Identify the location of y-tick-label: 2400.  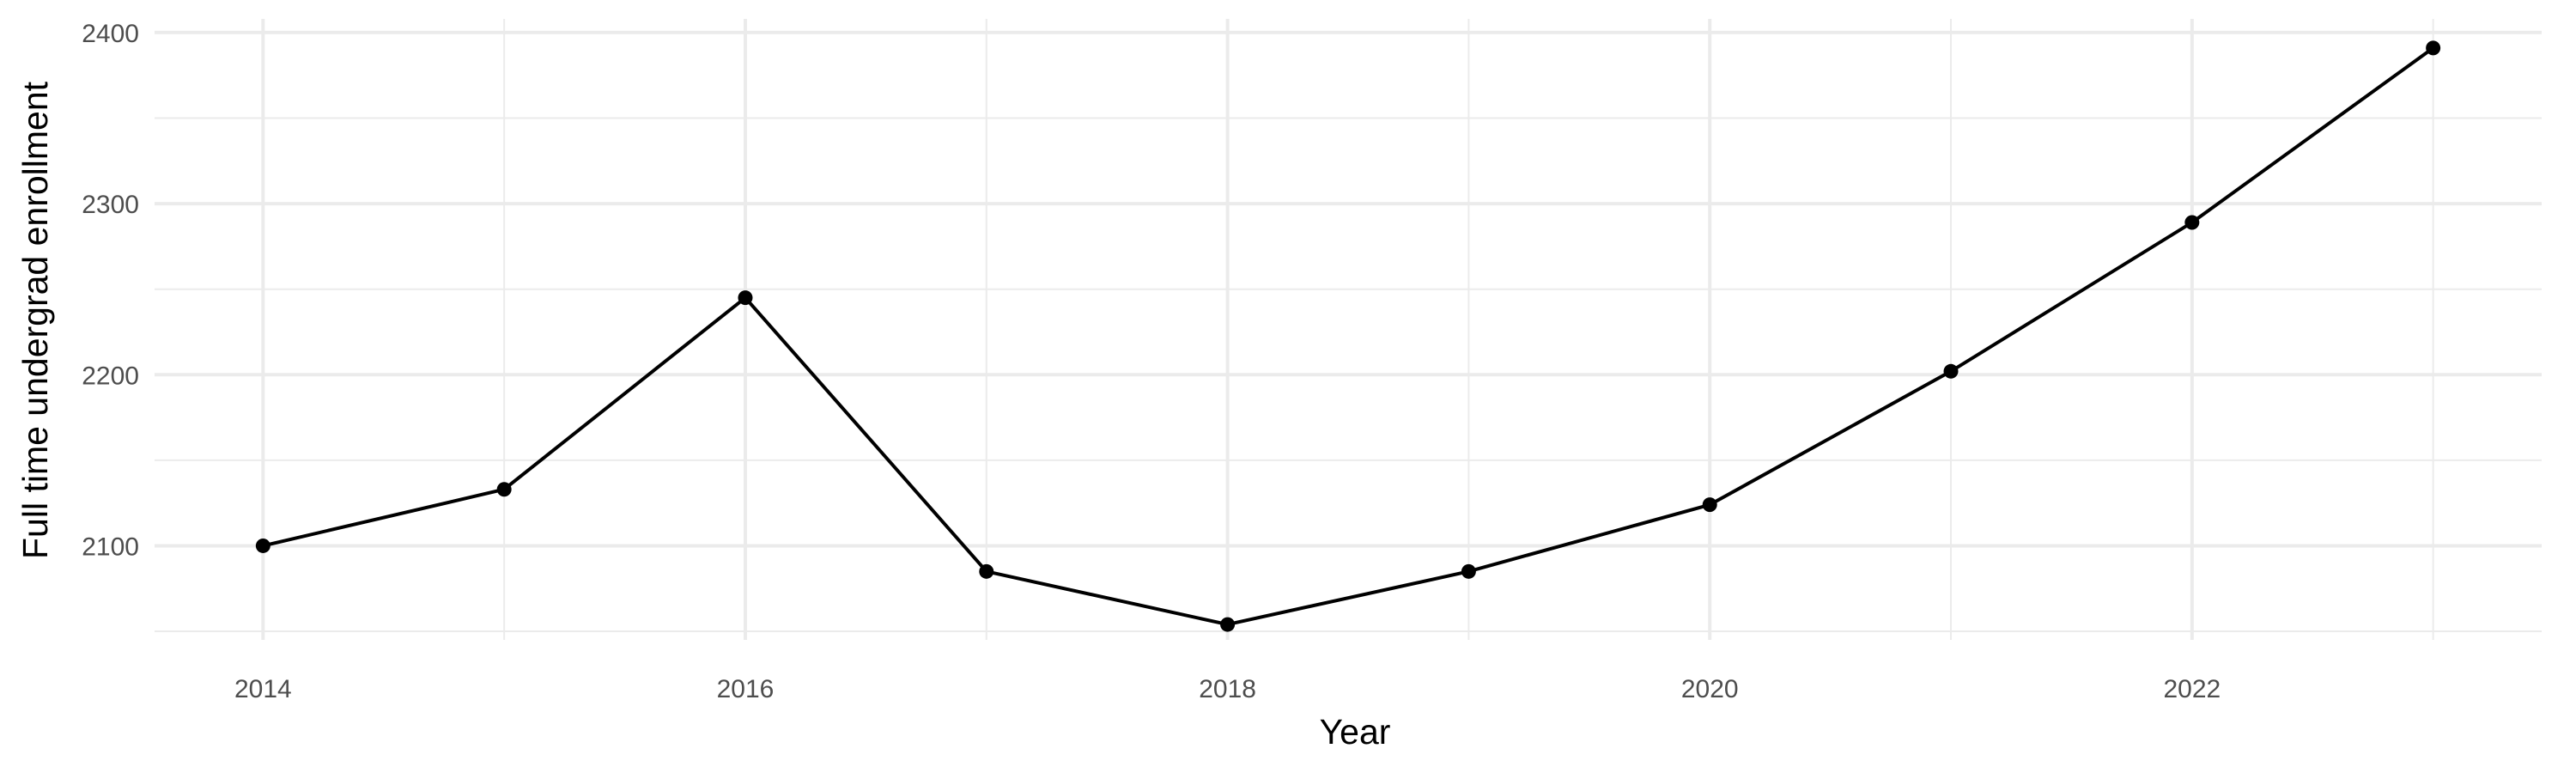
(111, 34).